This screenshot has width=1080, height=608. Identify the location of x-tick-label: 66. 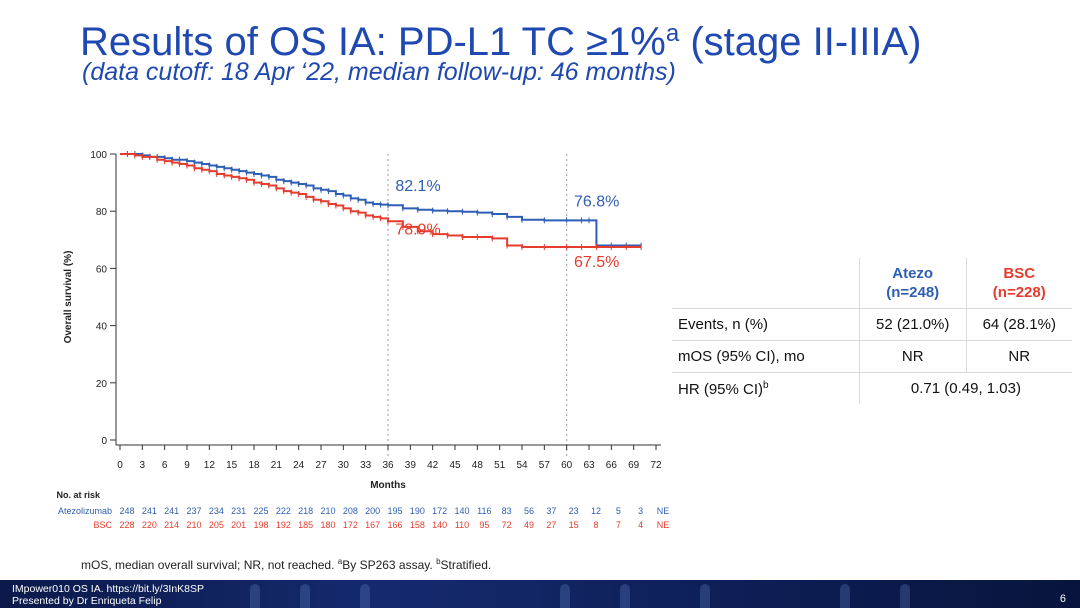
(612, 465).